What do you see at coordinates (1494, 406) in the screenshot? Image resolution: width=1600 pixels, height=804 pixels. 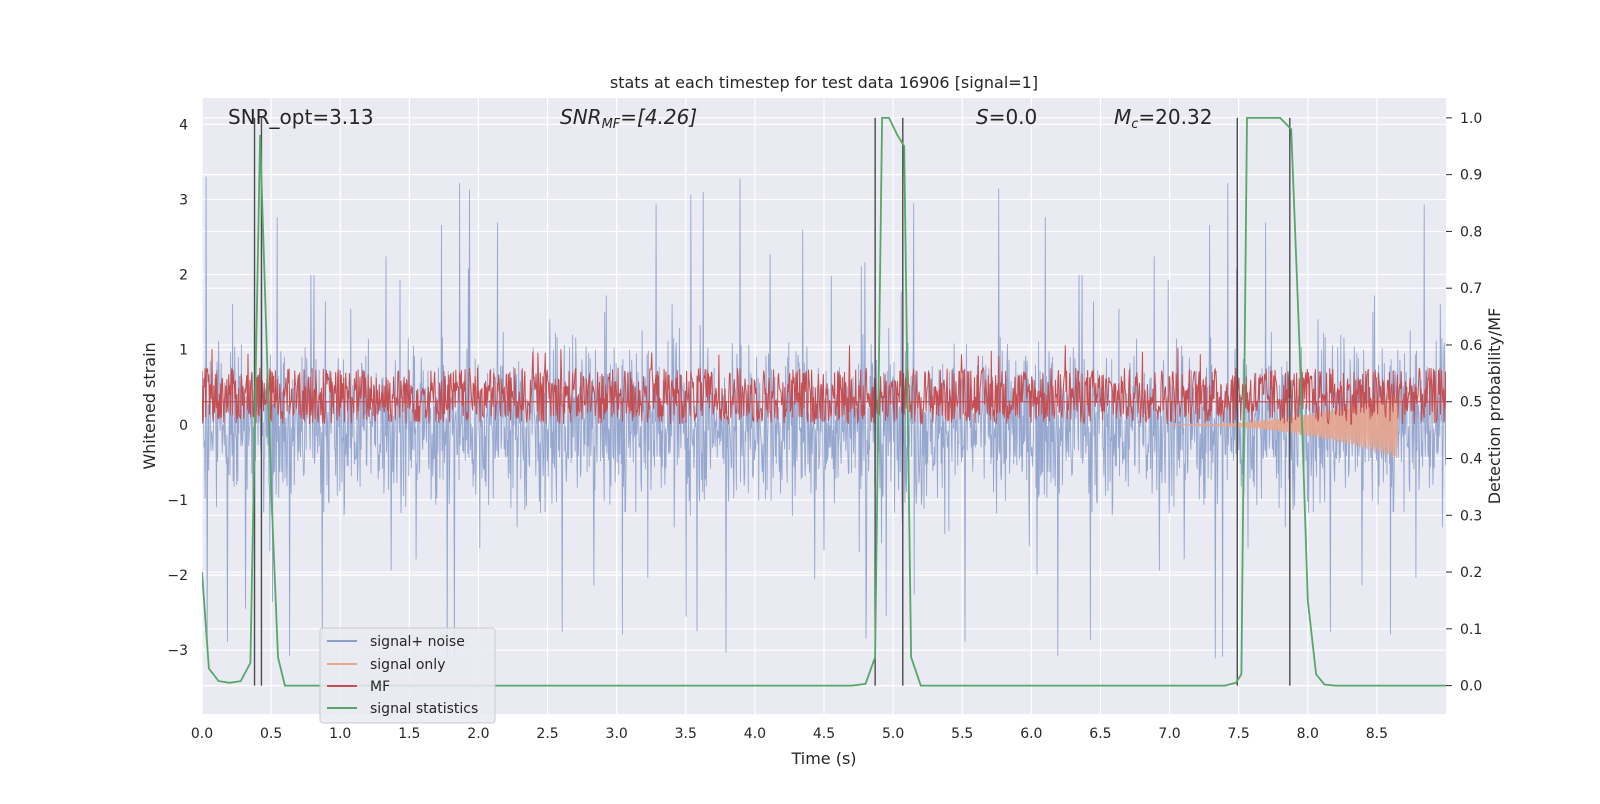 I see `y-axis-right-label: Detection probability/MF` at bounding box center [1494, 406].